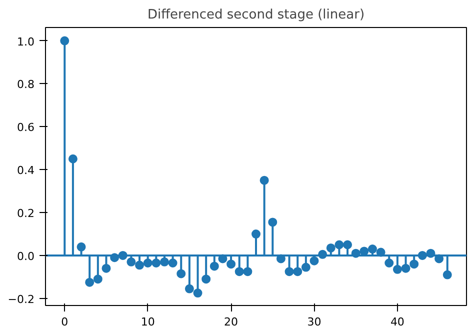 This screenshot has height=328, width=474. Describe the element at coordinates (64, 322) in the screenshot. I see `x-tick-label: 0` at that location.